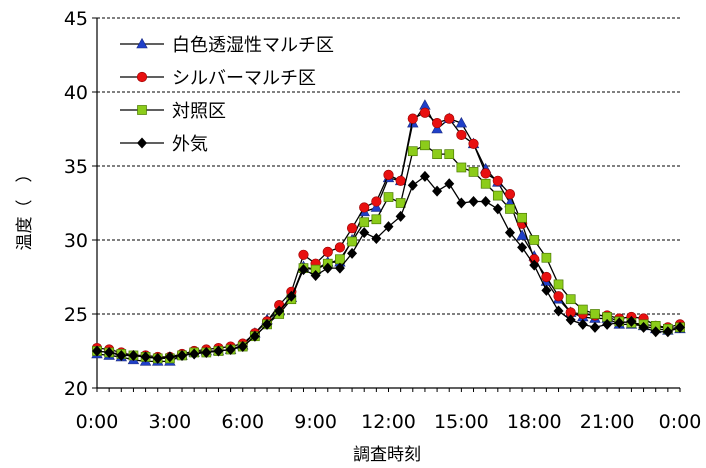 The height and width of the screenshot is (468, 706). What do you see at coordinates (227, 45) in the screenshot?
I see `legend-item-0: 白色透湿性マルチ区` at bounding box center [227, 45].